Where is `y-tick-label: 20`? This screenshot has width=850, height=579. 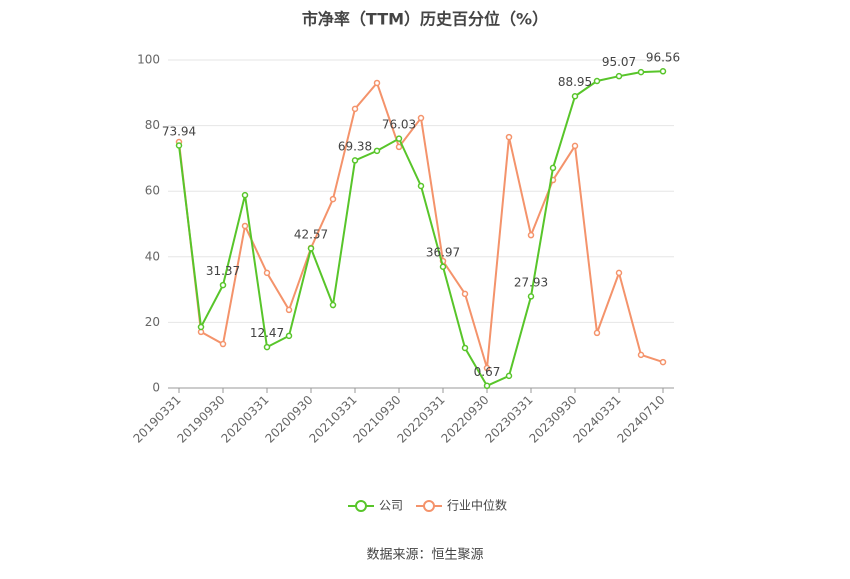 y-tick-label: 20 is located at coordinates (152, 322).